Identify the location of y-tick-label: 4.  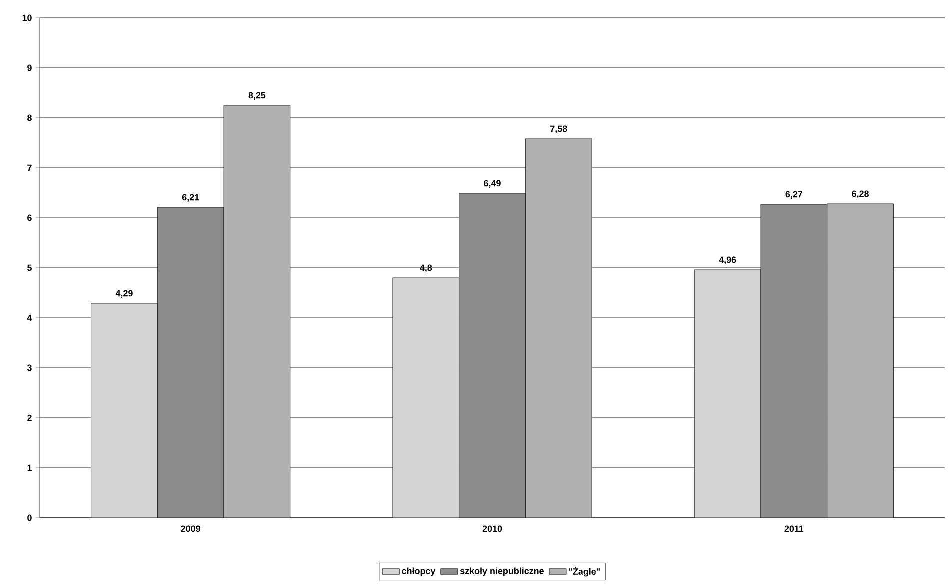
(29, 318).